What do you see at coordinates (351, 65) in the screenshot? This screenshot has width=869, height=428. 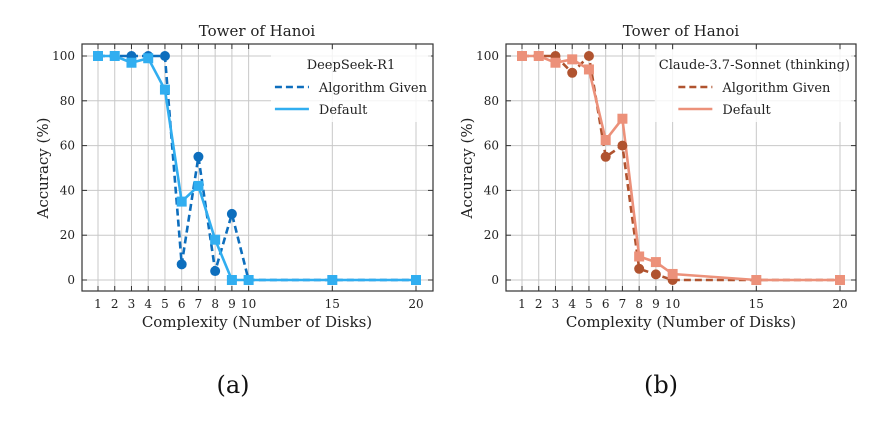 I see `legend-title: DeepSeek-R1` at bounding box center [351, 65].